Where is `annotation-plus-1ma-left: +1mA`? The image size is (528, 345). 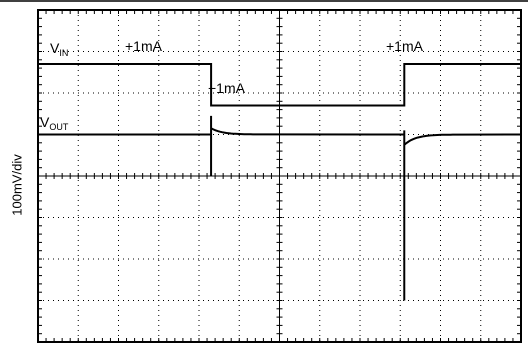 annotation-plus-1ma-left: +1mA is located at coordinates (144, 46).